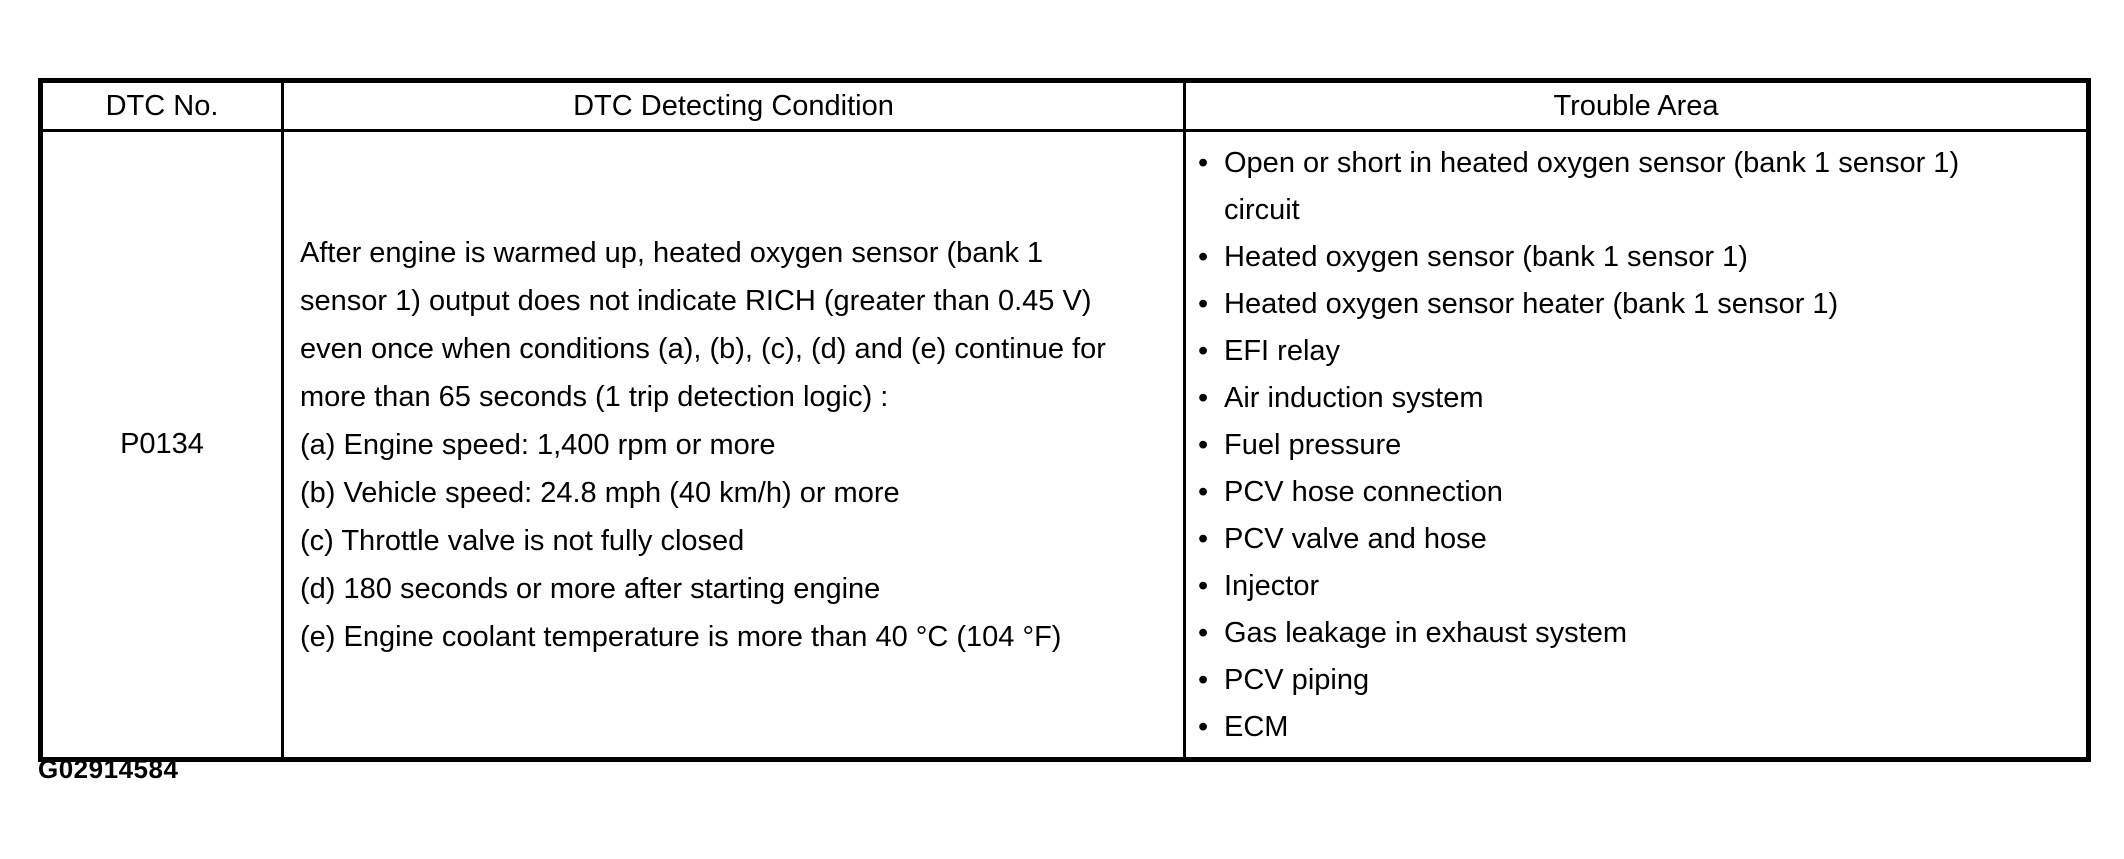 The image size is (2124, 859). What do you see at coordinates (1313, 445) in the screenshot?
I see `trouble-item-text: Fuel pressure` at bounding box center [1313, 445].